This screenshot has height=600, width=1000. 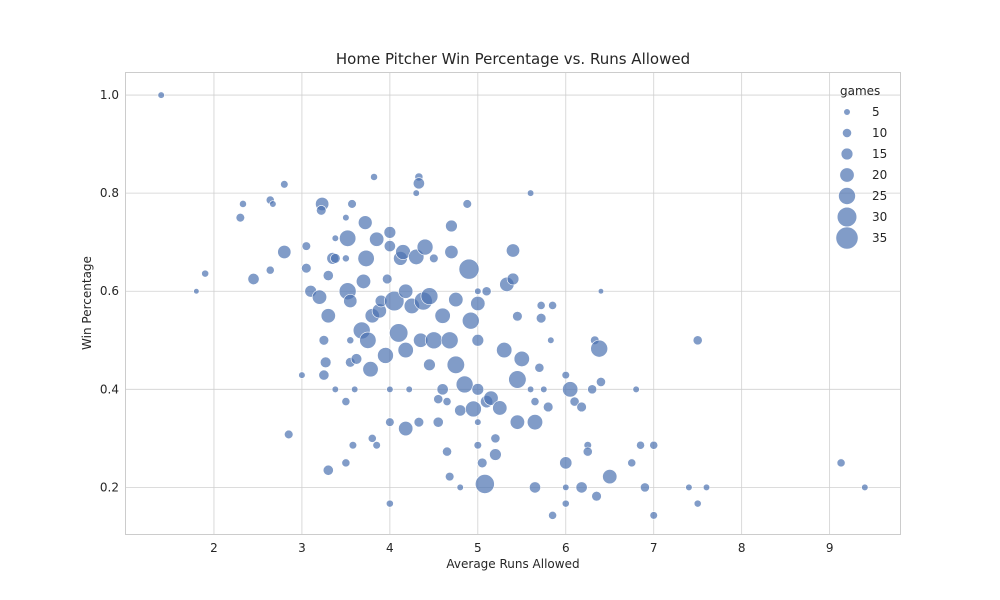 What do you see at coordinates (860, 91) in the screenshot?
I see `legend-title: games` at bounding box center [860, 91].